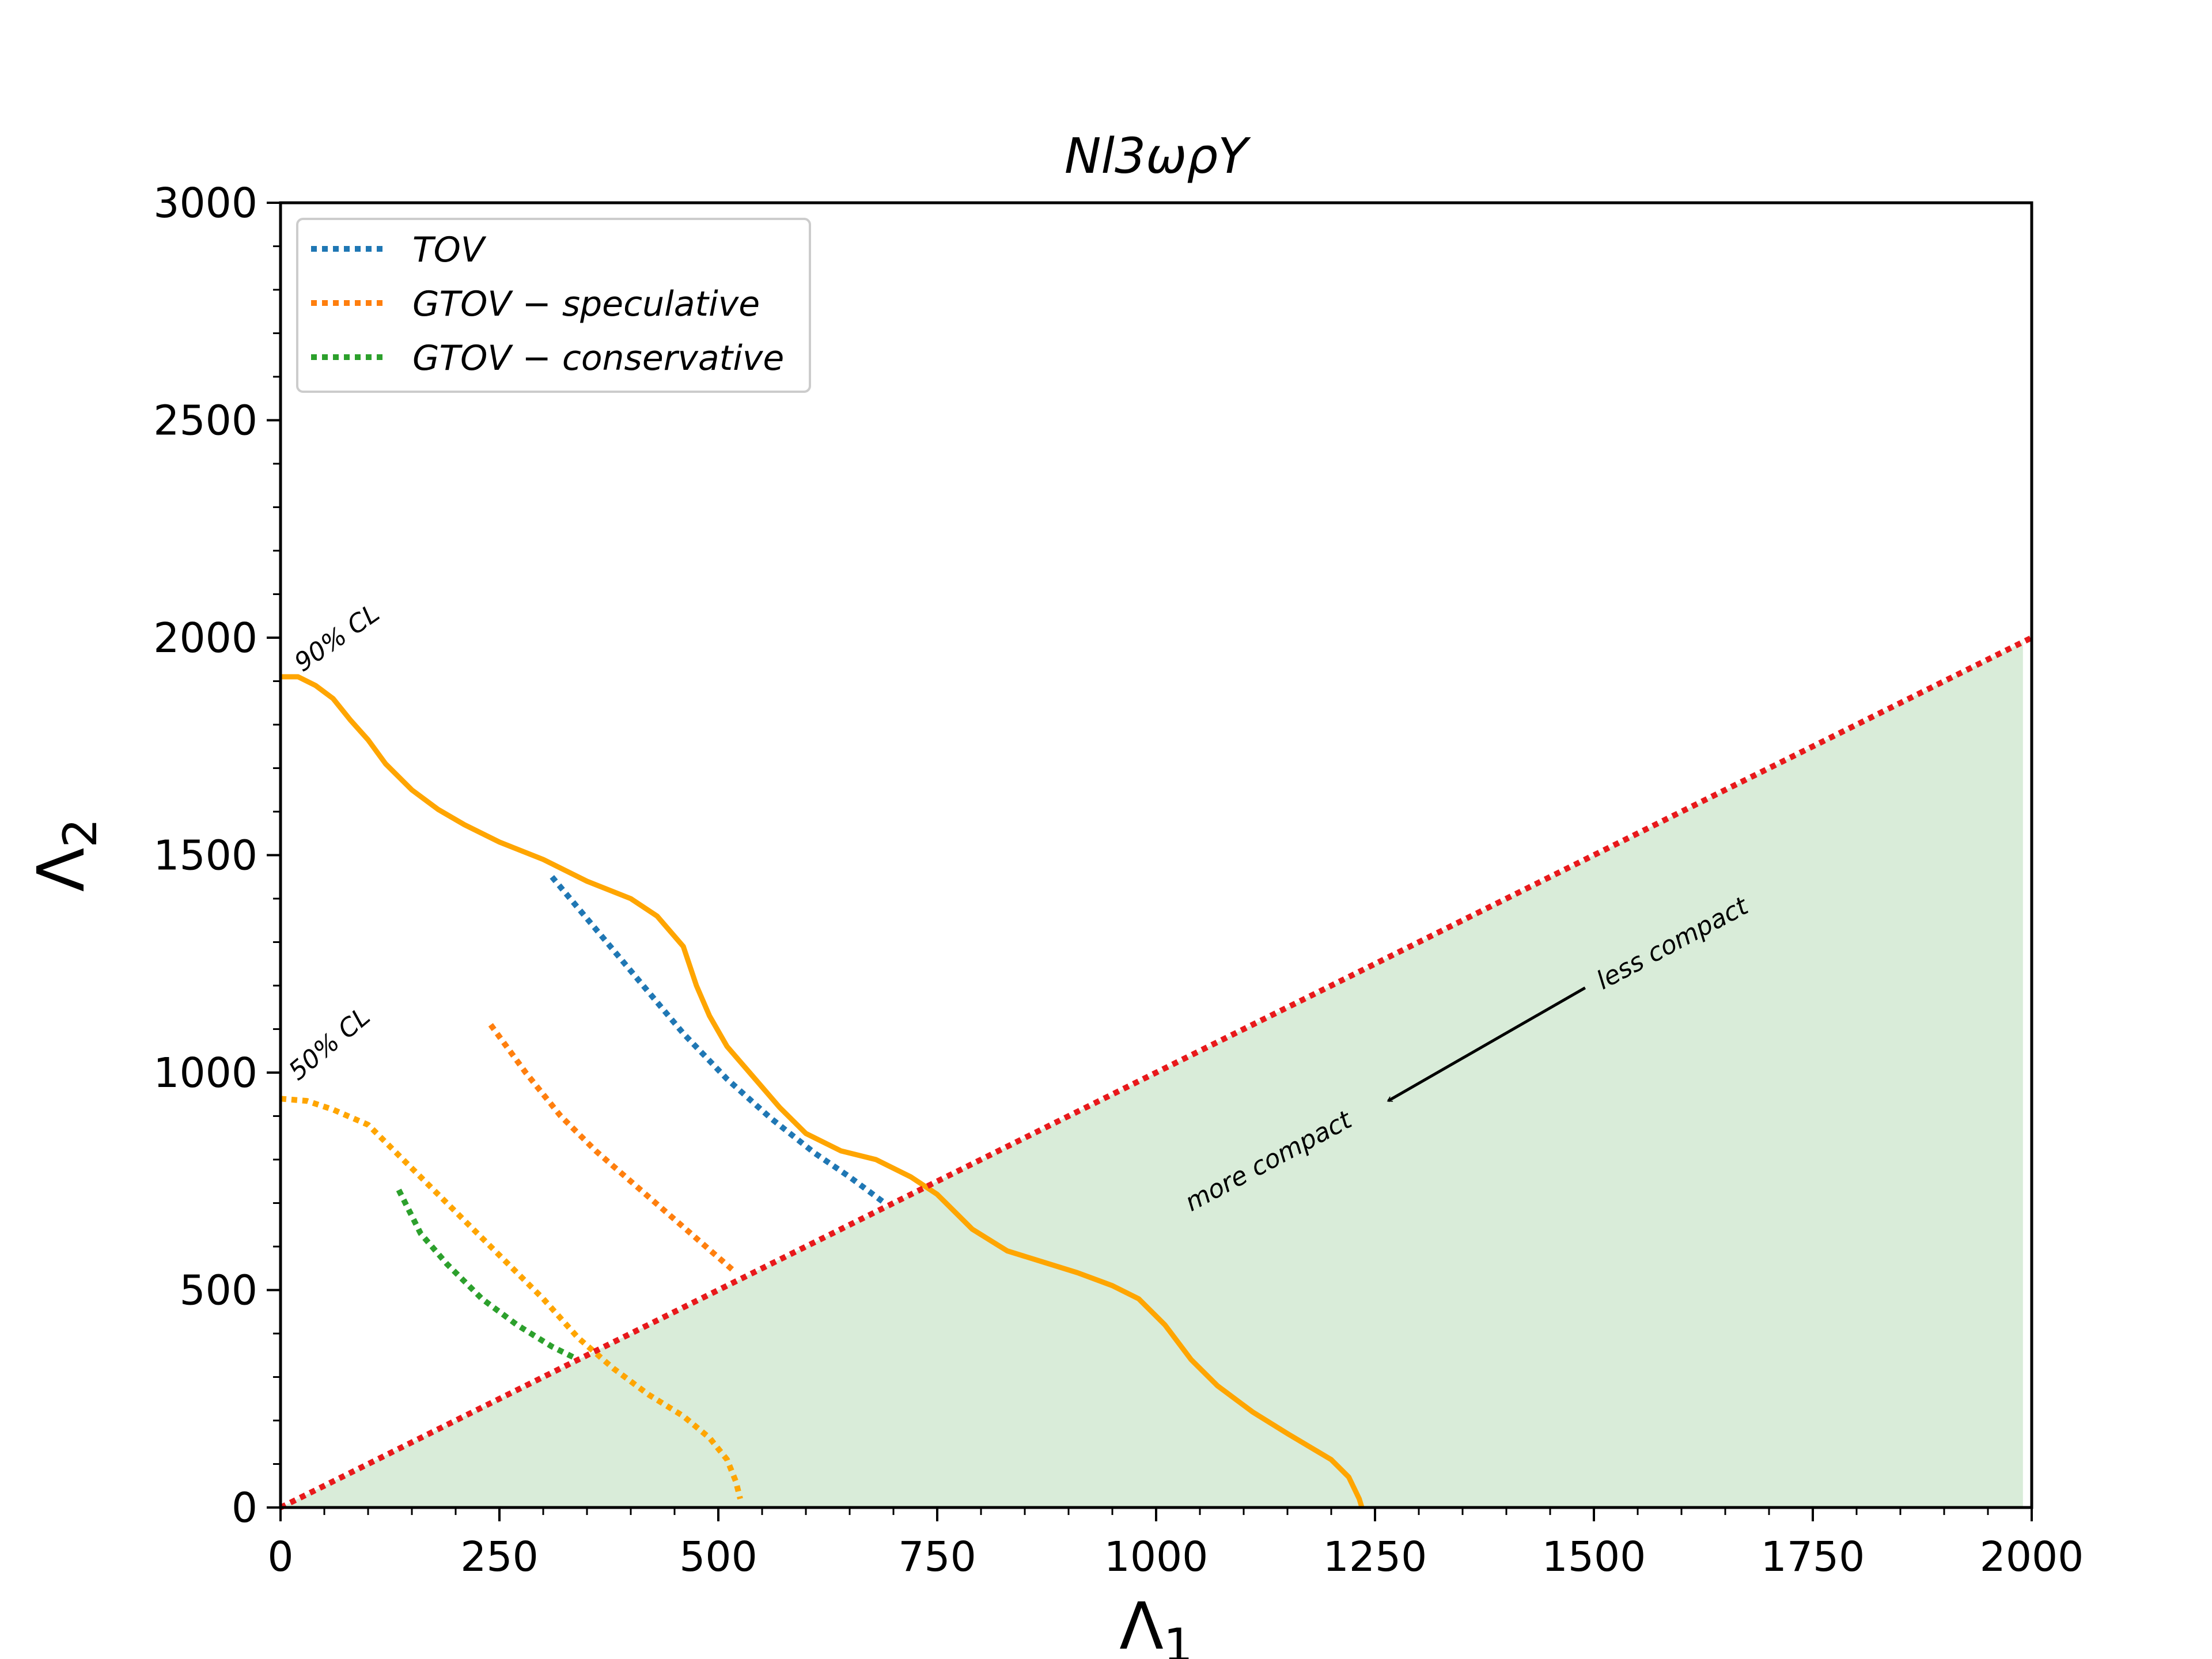 This screenshot has width=2212, height=1659. Describe the element at coordinates (1158, 156) in the screenshot. I see `chart-title: Nl3ωρY` at that location.